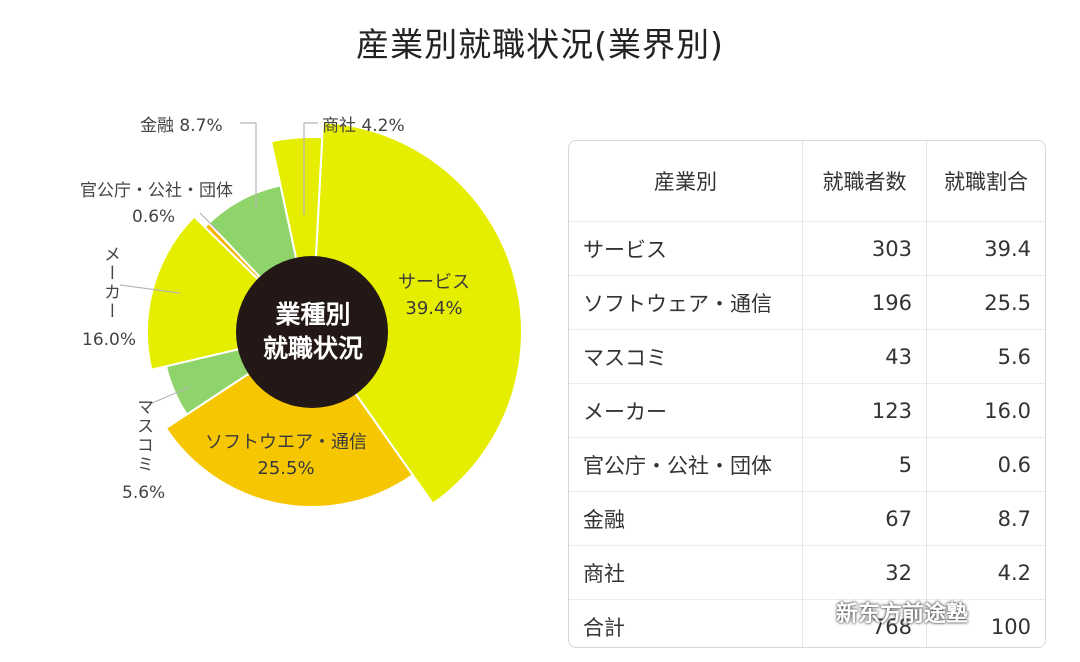 This screenshot has width=1080, height=662. Describe the element at coordinates (210, 223) in the screenshot. I see `leader-kankocho` at that location.